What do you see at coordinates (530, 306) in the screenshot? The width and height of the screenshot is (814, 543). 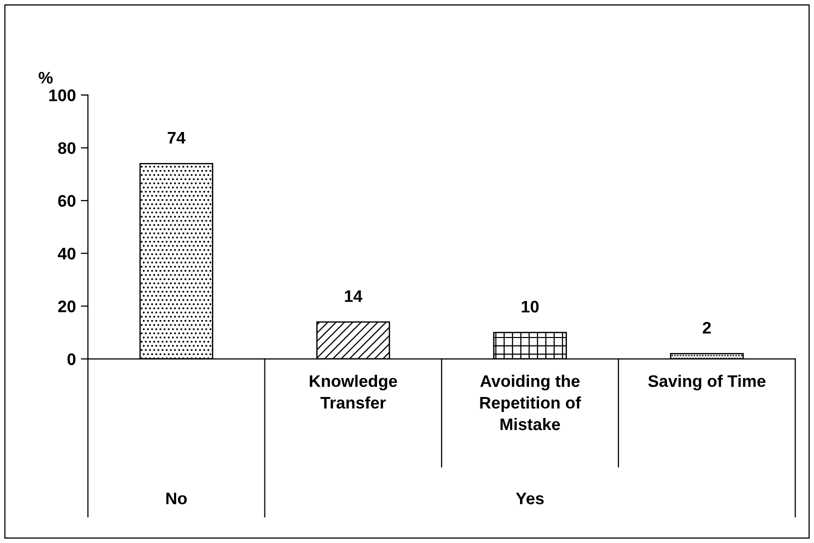 I see `data-label: 10` at bounding box center [530, 306].